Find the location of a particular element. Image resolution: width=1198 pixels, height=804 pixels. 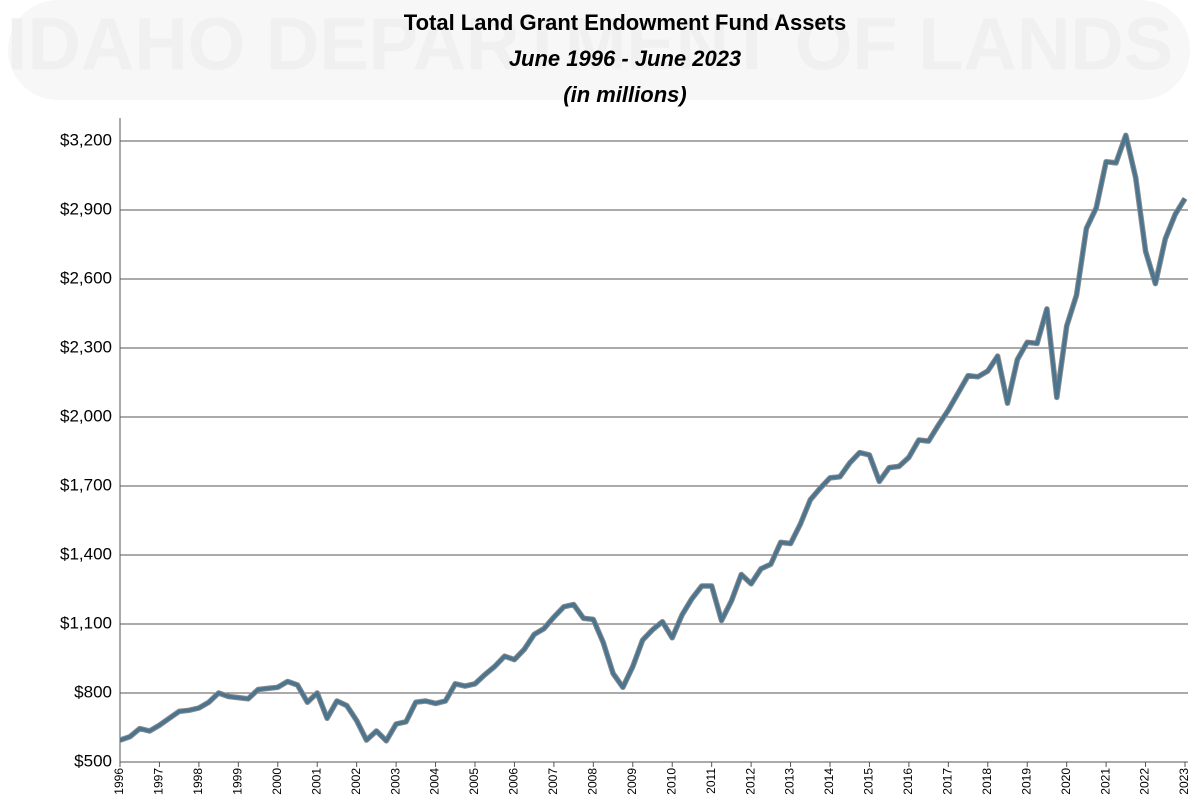

x-tick-label: 2001 is located at coordinates (316, 781).